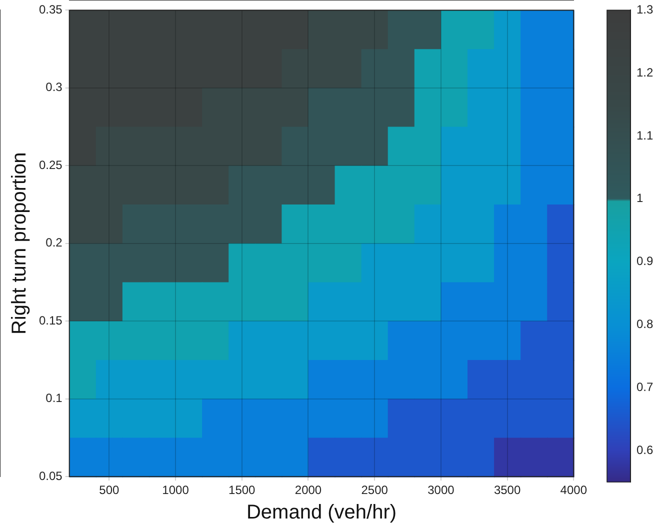  I want to click on y-tick-label: 0.05, so click(50, 475).